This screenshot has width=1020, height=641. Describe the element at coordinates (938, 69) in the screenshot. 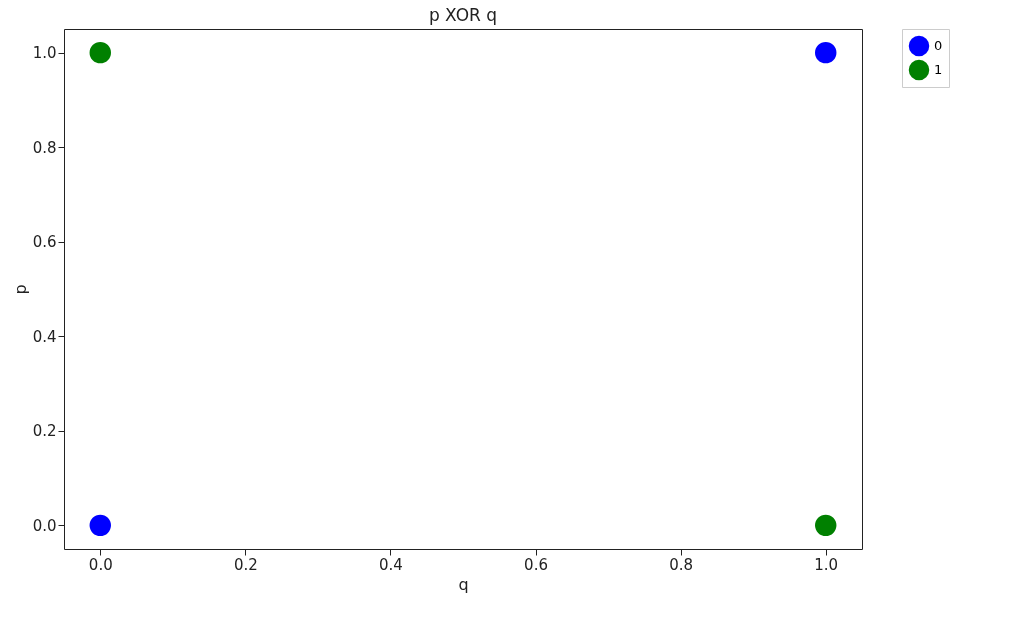

I see `legend-label: 1` at that location.